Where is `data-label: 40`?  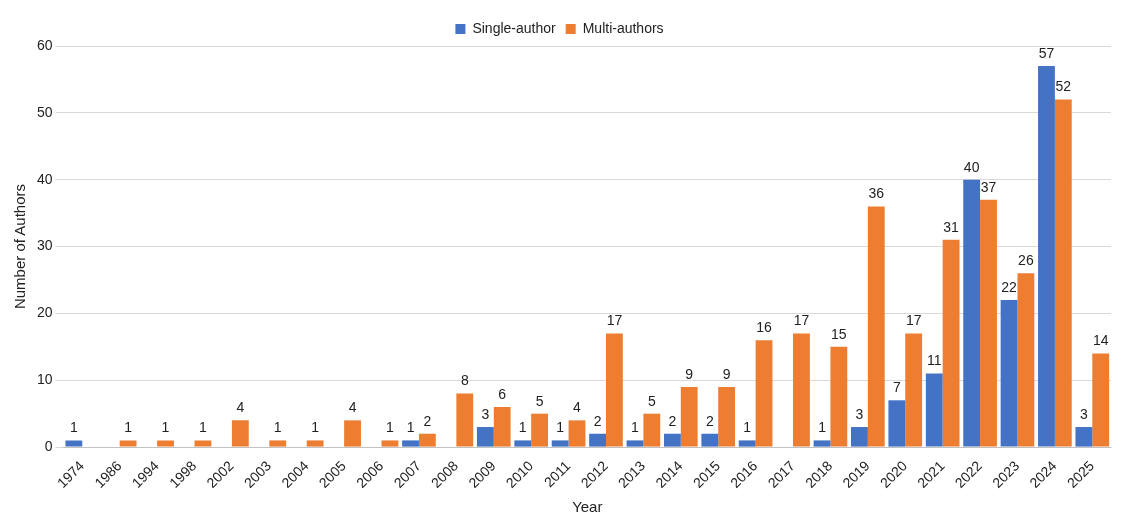 data-label: 40 is located at coordinates (971, 166).